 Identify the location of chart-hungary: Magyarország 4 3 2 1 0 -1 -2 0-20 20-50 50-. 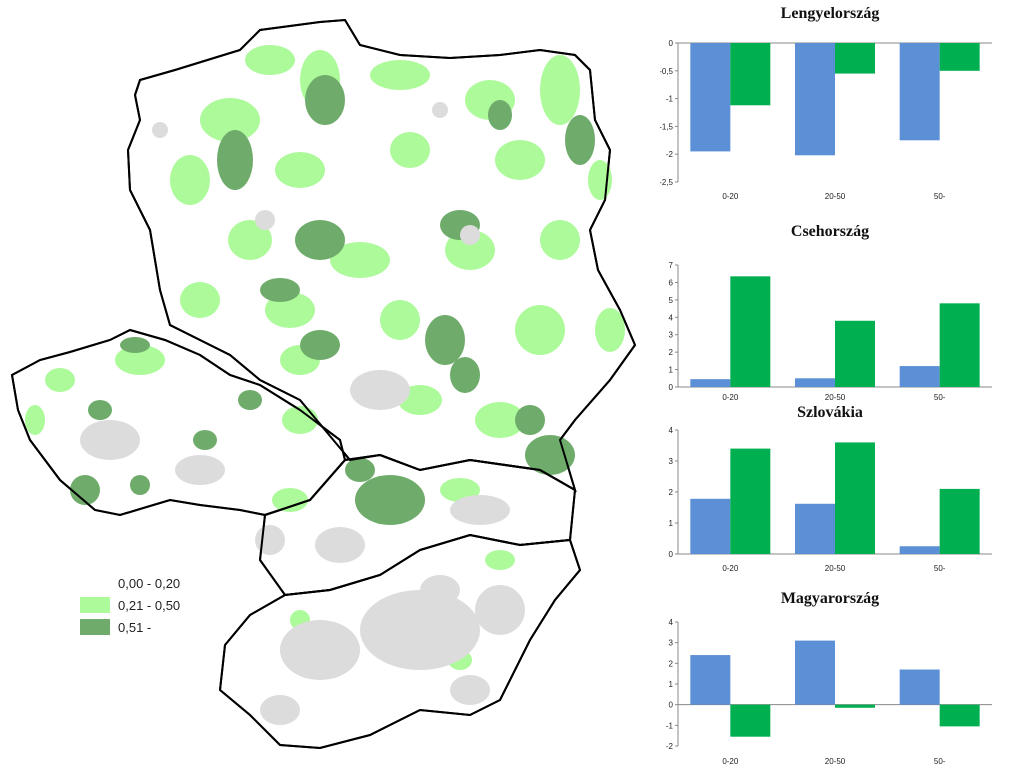
(830, 682).